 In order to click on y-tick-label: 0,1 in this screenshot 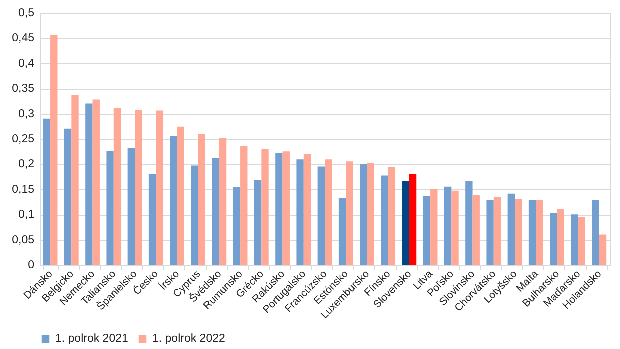, I will do `click(26, 215)`.